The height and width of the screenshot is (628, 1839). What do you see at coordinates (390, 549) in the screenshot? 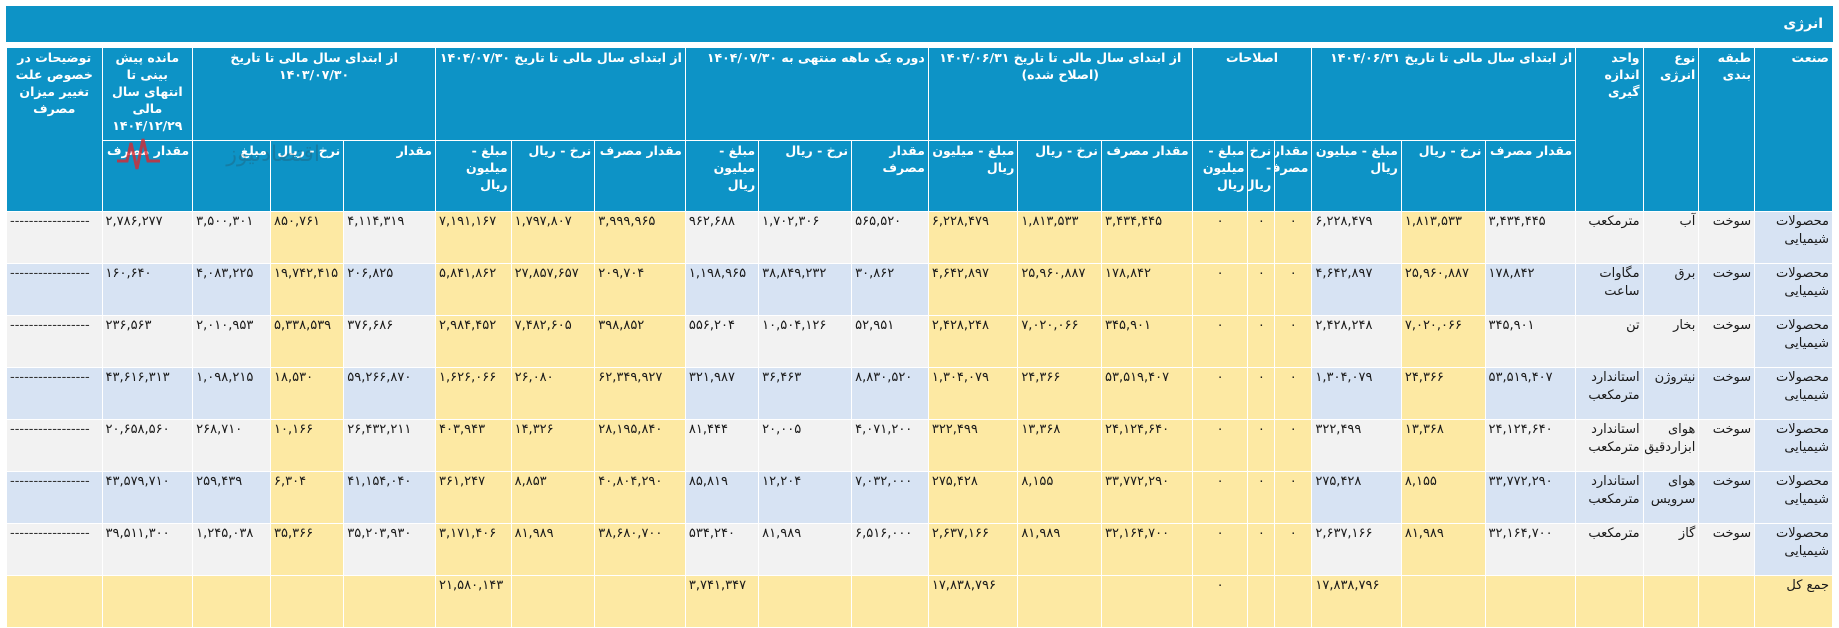
I see `cell-p5: ۳۵,۲۰۳,۹۳۰` at bounding box center [390, 549].